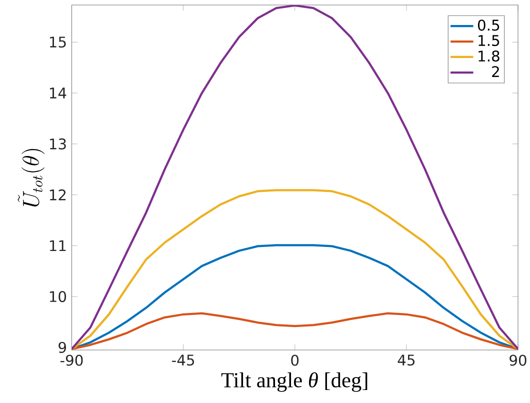 The image size is (530, 403). What do you see at coordinates (58, 246) in the screenshot?
I see `y-tick-label: 11` at bounding box center [58, 246].